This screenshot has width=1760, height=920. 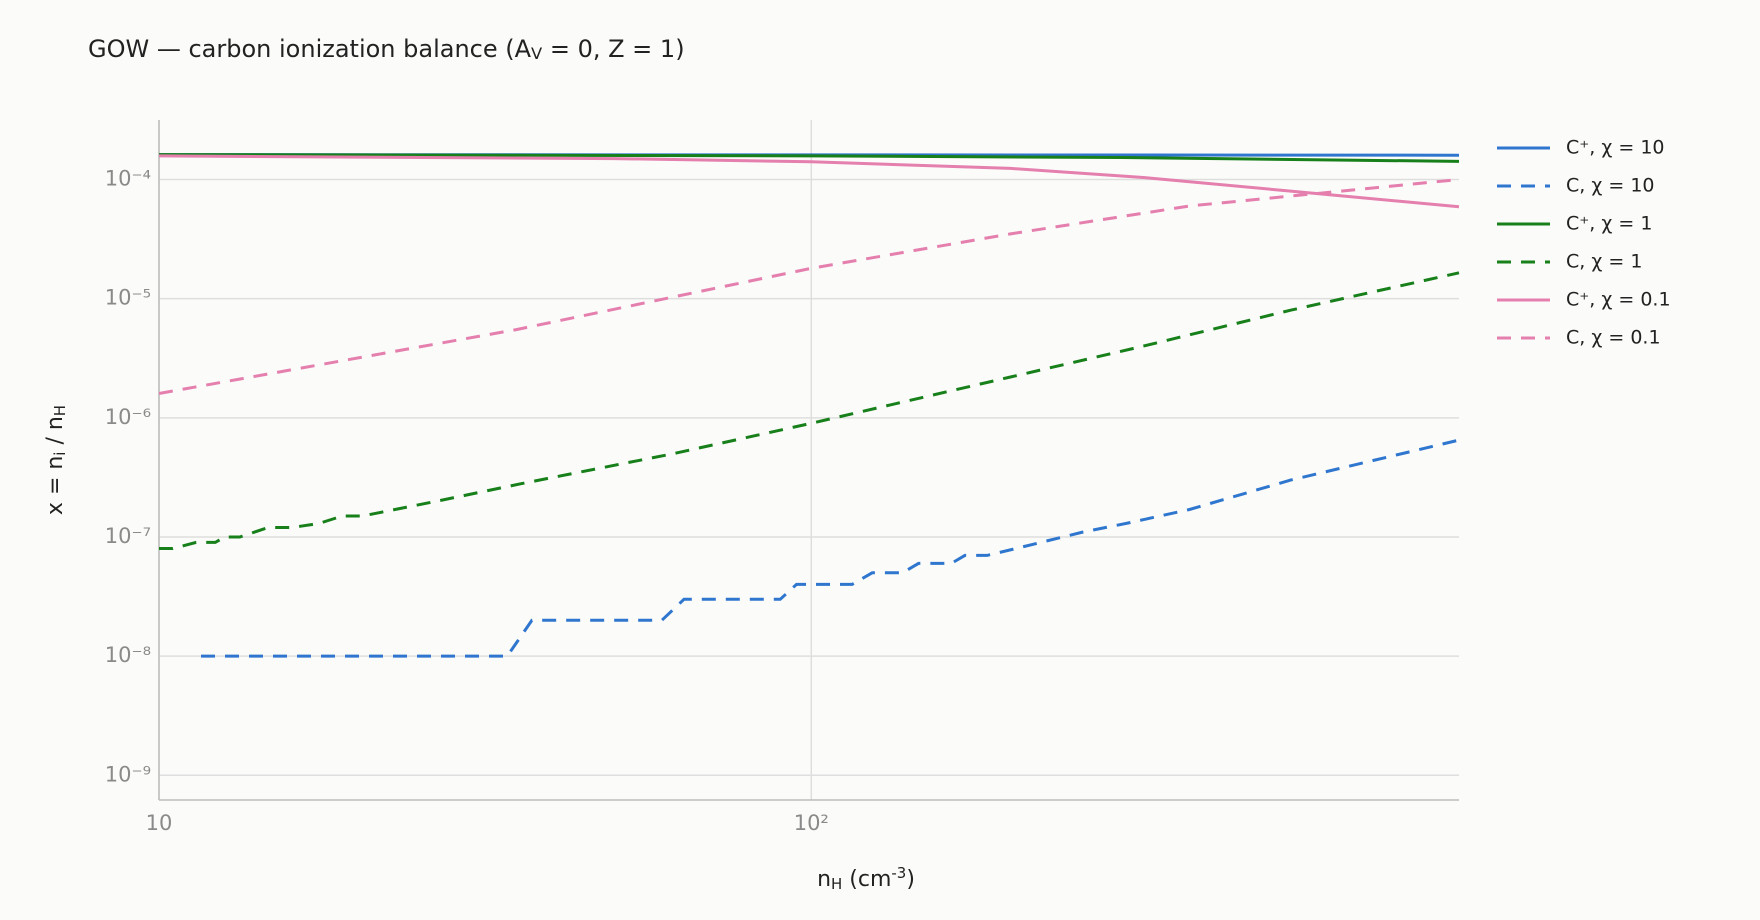 I want to click on y-tick-label: 10⁻⁵, so click(x=128, y=298).